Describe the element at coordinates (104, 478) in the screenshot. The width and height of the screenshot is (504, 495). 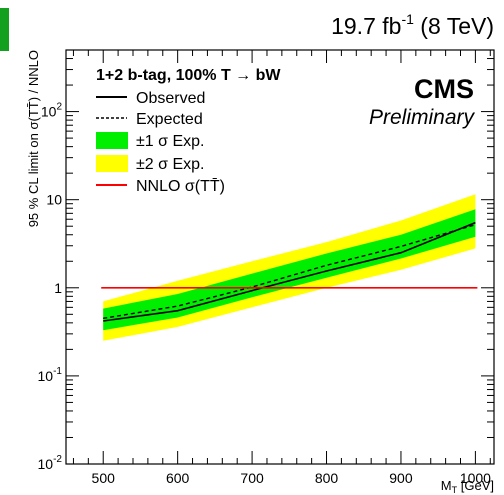
I see `x-tick-label: 500` at that location.